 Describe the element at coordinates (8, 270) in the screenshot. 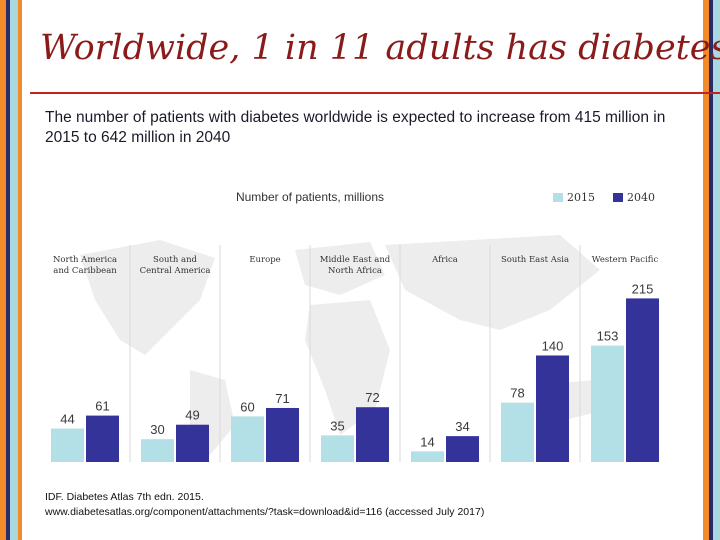

I see `left-stripe-dark` at that location.